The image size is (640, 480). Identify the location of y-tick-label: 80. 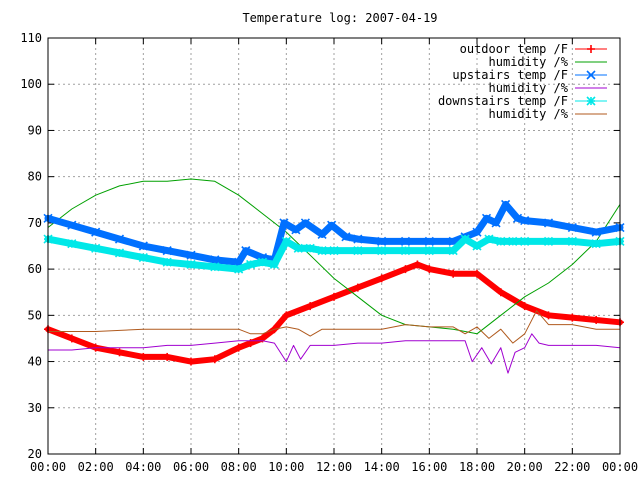
(35, 177).